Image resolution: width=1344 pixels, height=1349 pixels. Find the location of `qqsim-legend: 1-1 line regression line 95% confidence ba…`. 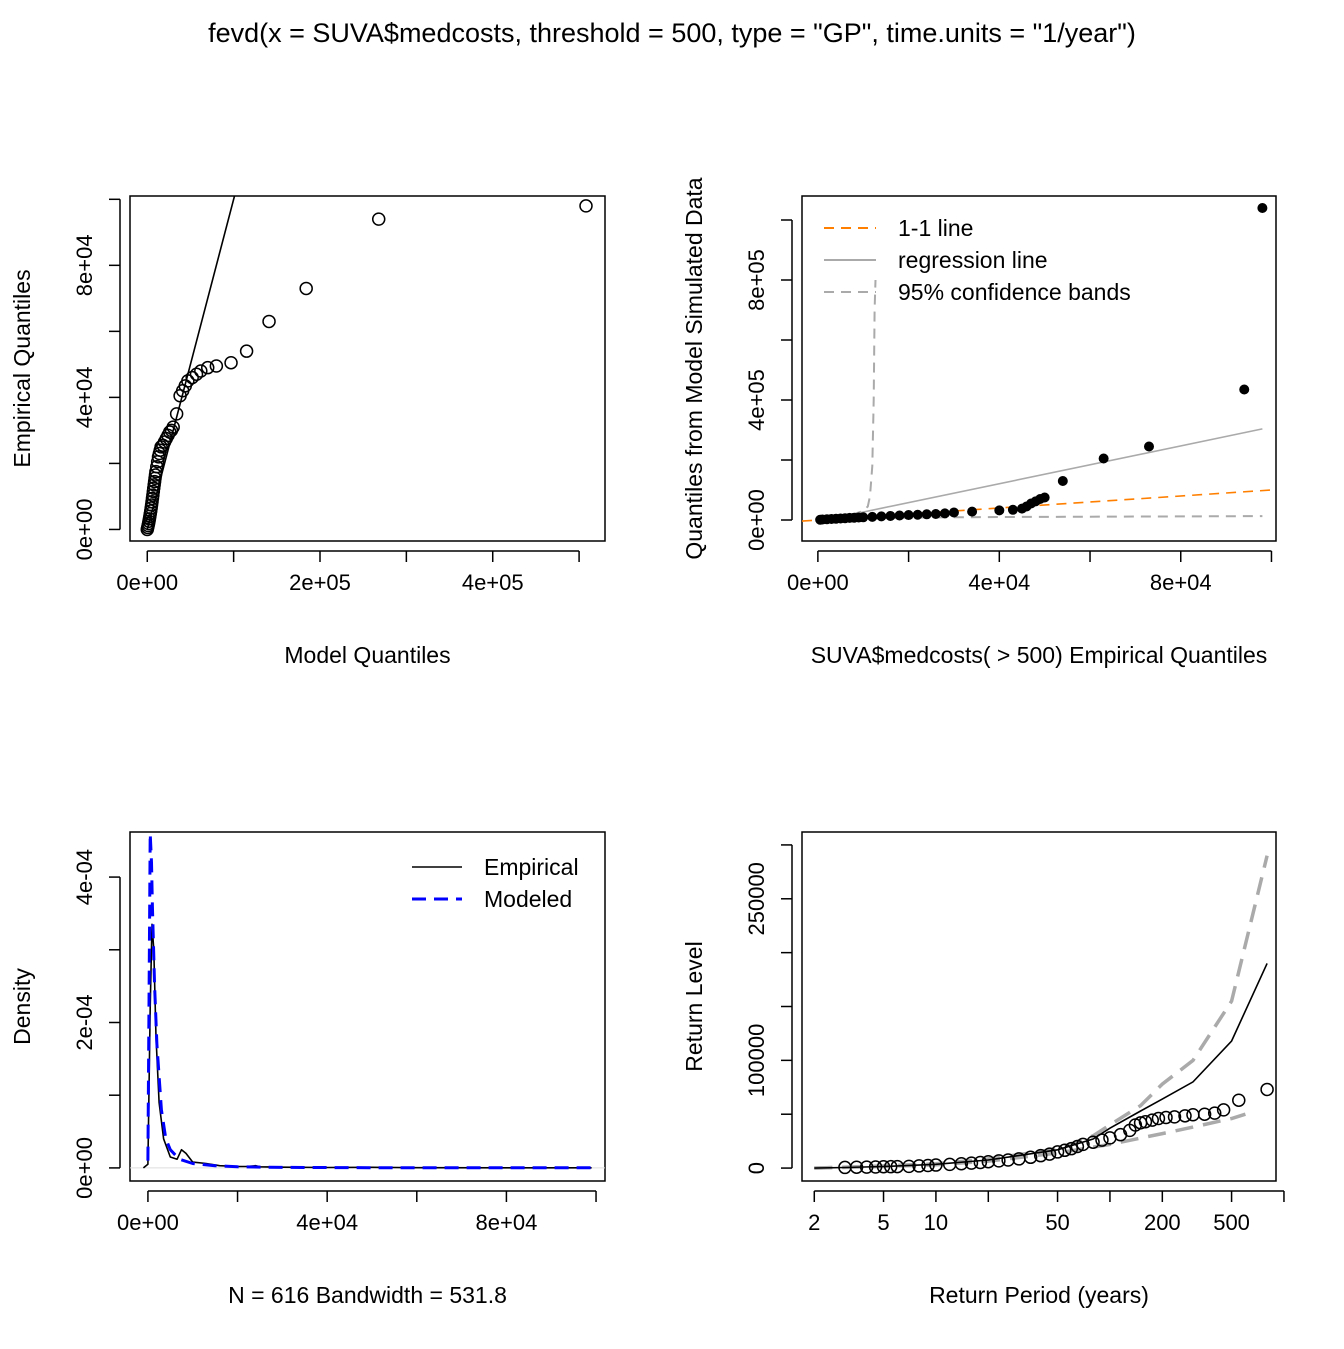

qqsim-legend: 1-1 line regression line 95% confidence ba… is located at coordinates (977, 260).